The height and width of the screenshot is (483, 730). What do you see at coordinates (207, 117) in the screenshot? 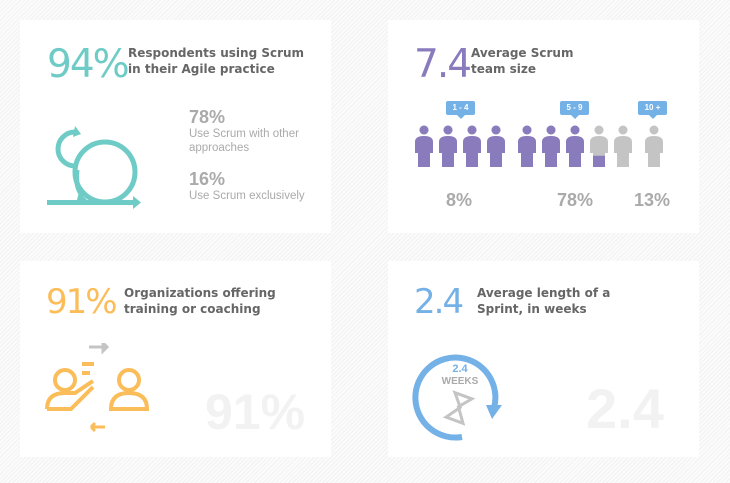
I see `scrum-mixed-value: 78%` at bounding box center [207, 117].